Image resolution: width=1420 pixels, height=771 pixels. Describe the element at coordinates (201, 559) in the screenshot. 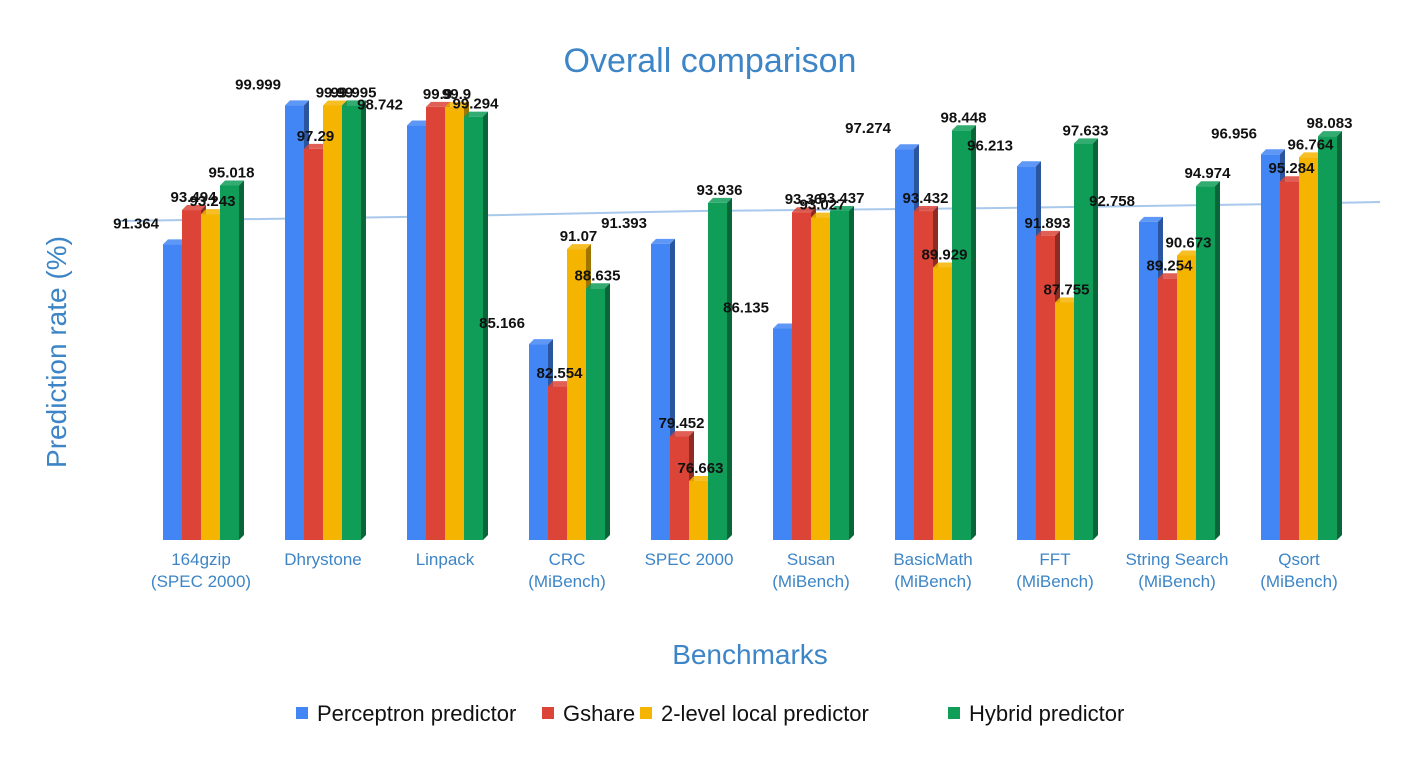

I see `x-tick-label: 164gzip` at that location.